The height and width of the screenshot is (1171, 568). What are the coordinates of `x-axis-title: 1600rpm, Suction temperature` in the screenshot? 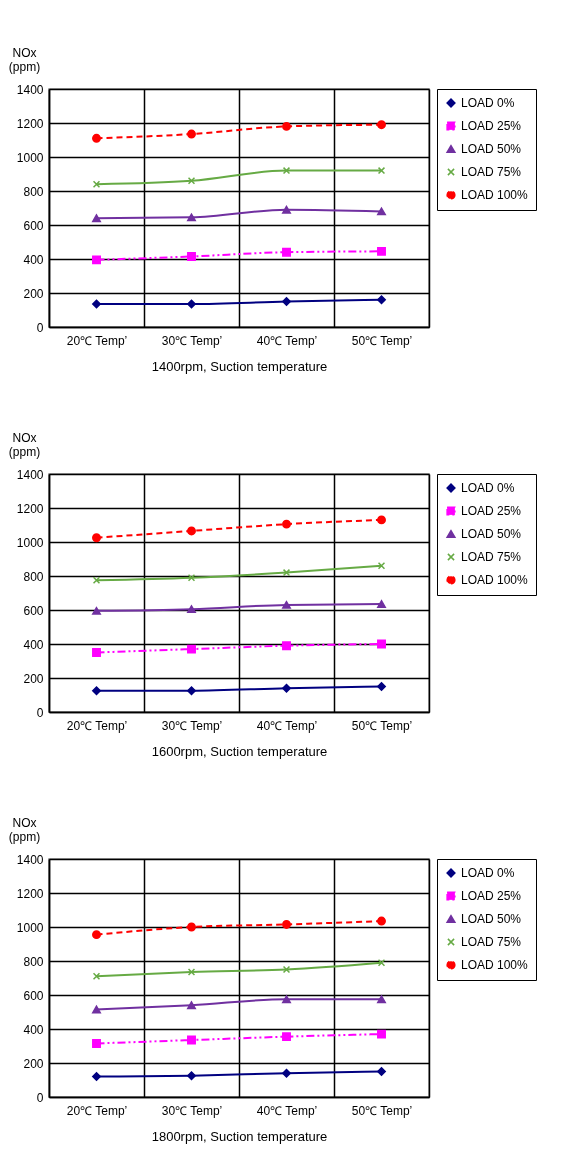 It's located at (239, 751).